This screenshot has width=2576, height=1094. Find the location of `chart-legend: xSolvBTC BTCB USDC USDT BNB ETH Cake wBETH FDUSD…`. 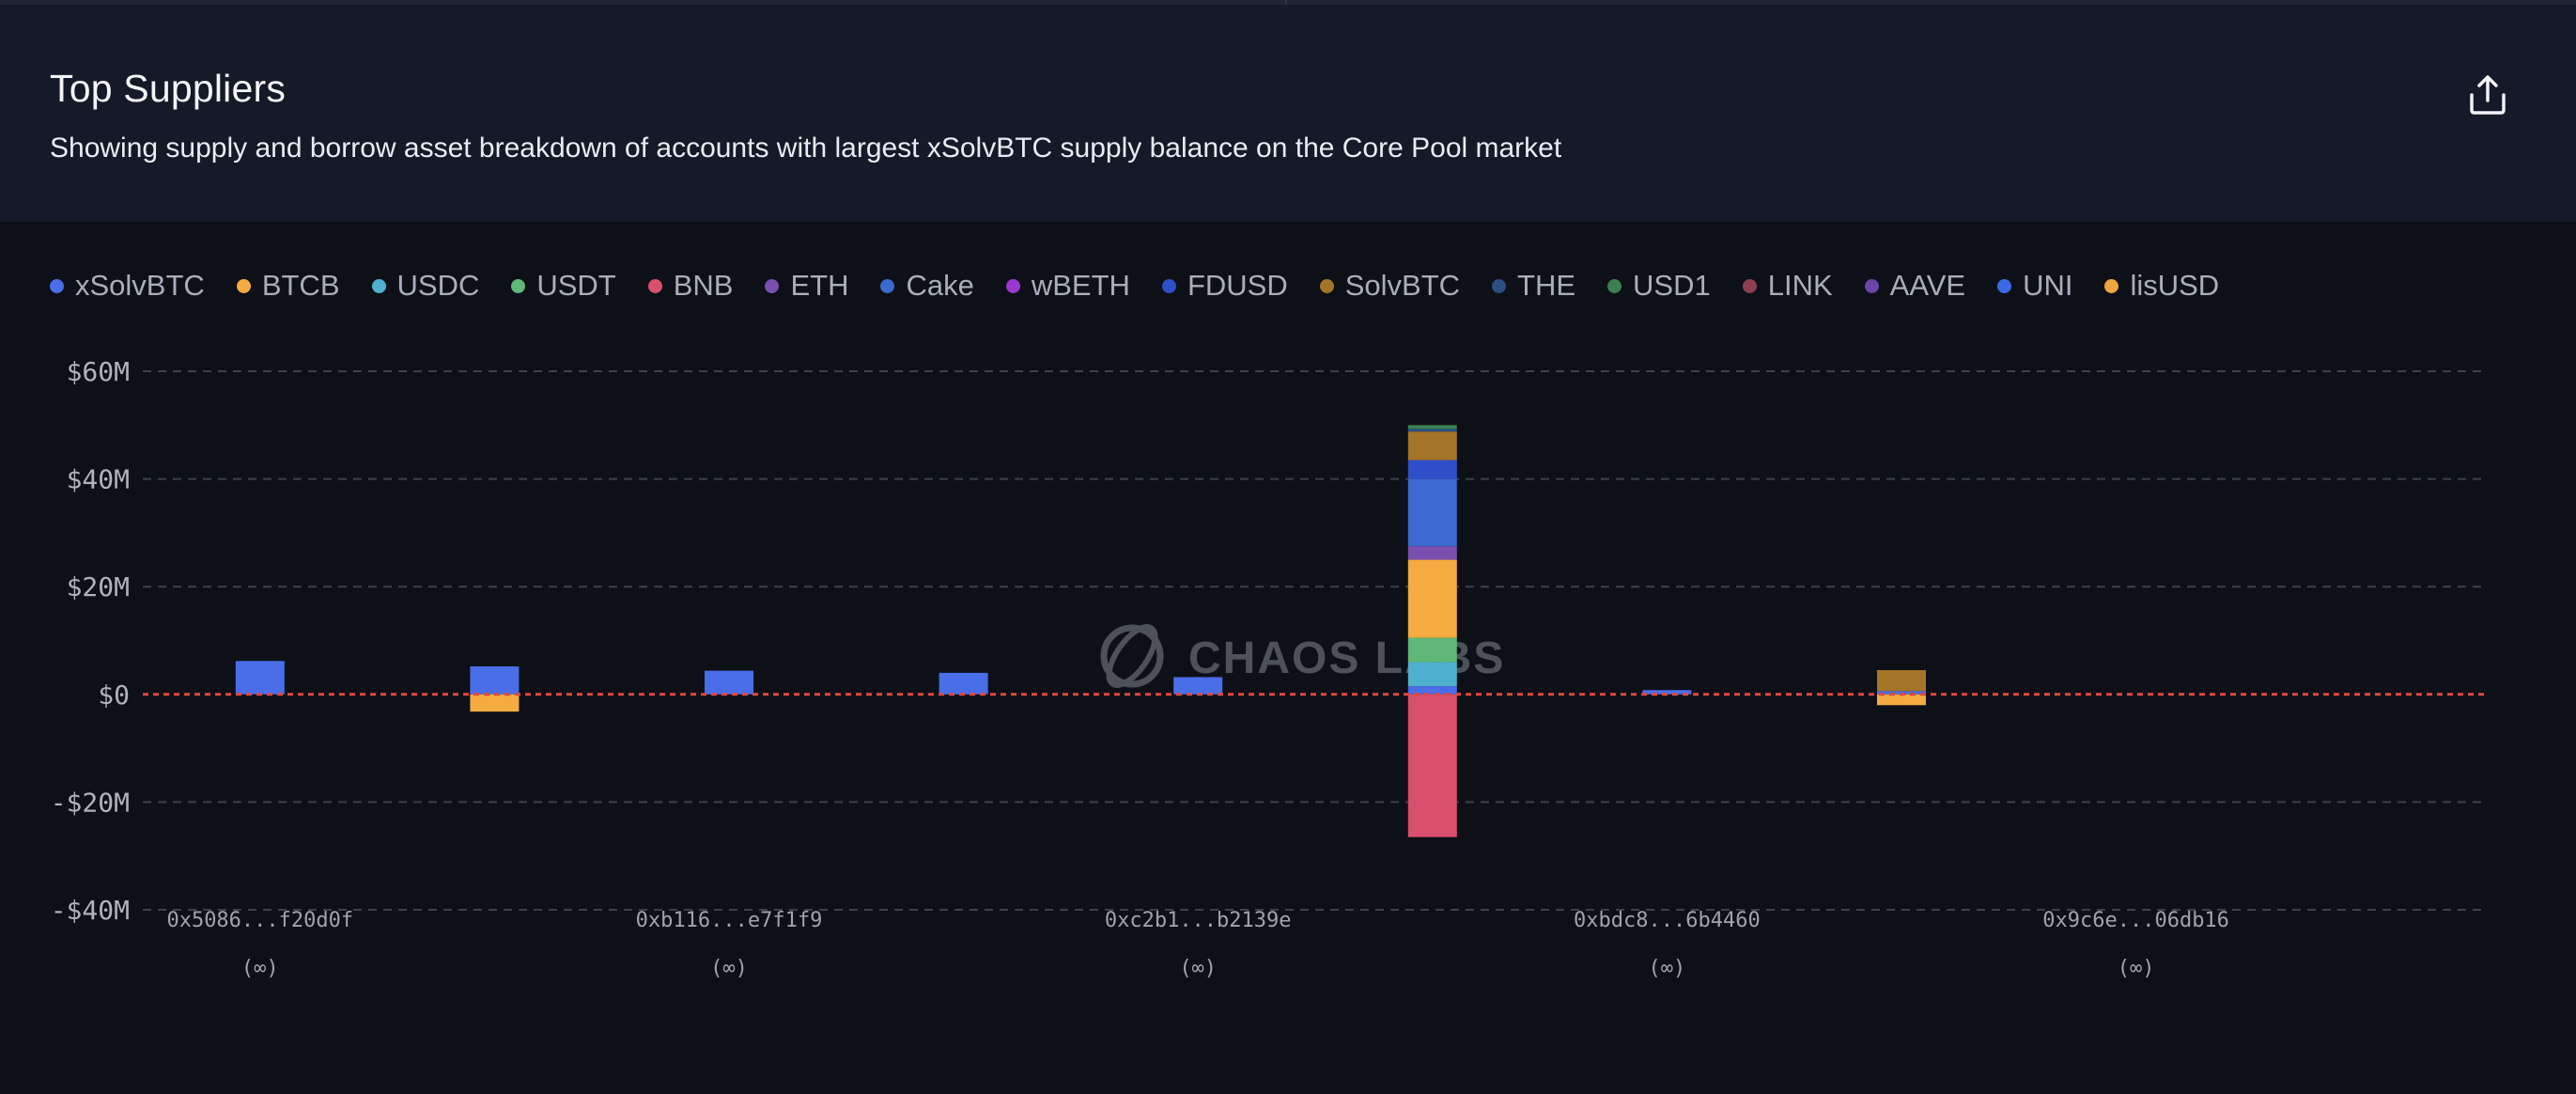

chart-legend: xSolvBTC BTCB USDC USDT BNB ETH Cake wBETH FDUSD… is located at coordinates (1151, 286).